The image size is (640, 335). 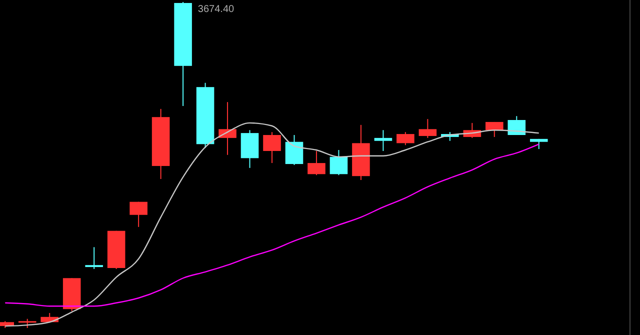 What do you see at coordinates (216, 9) in the screenshot?
I see `annotation: 3674.40` at bounding box center [216, 9].